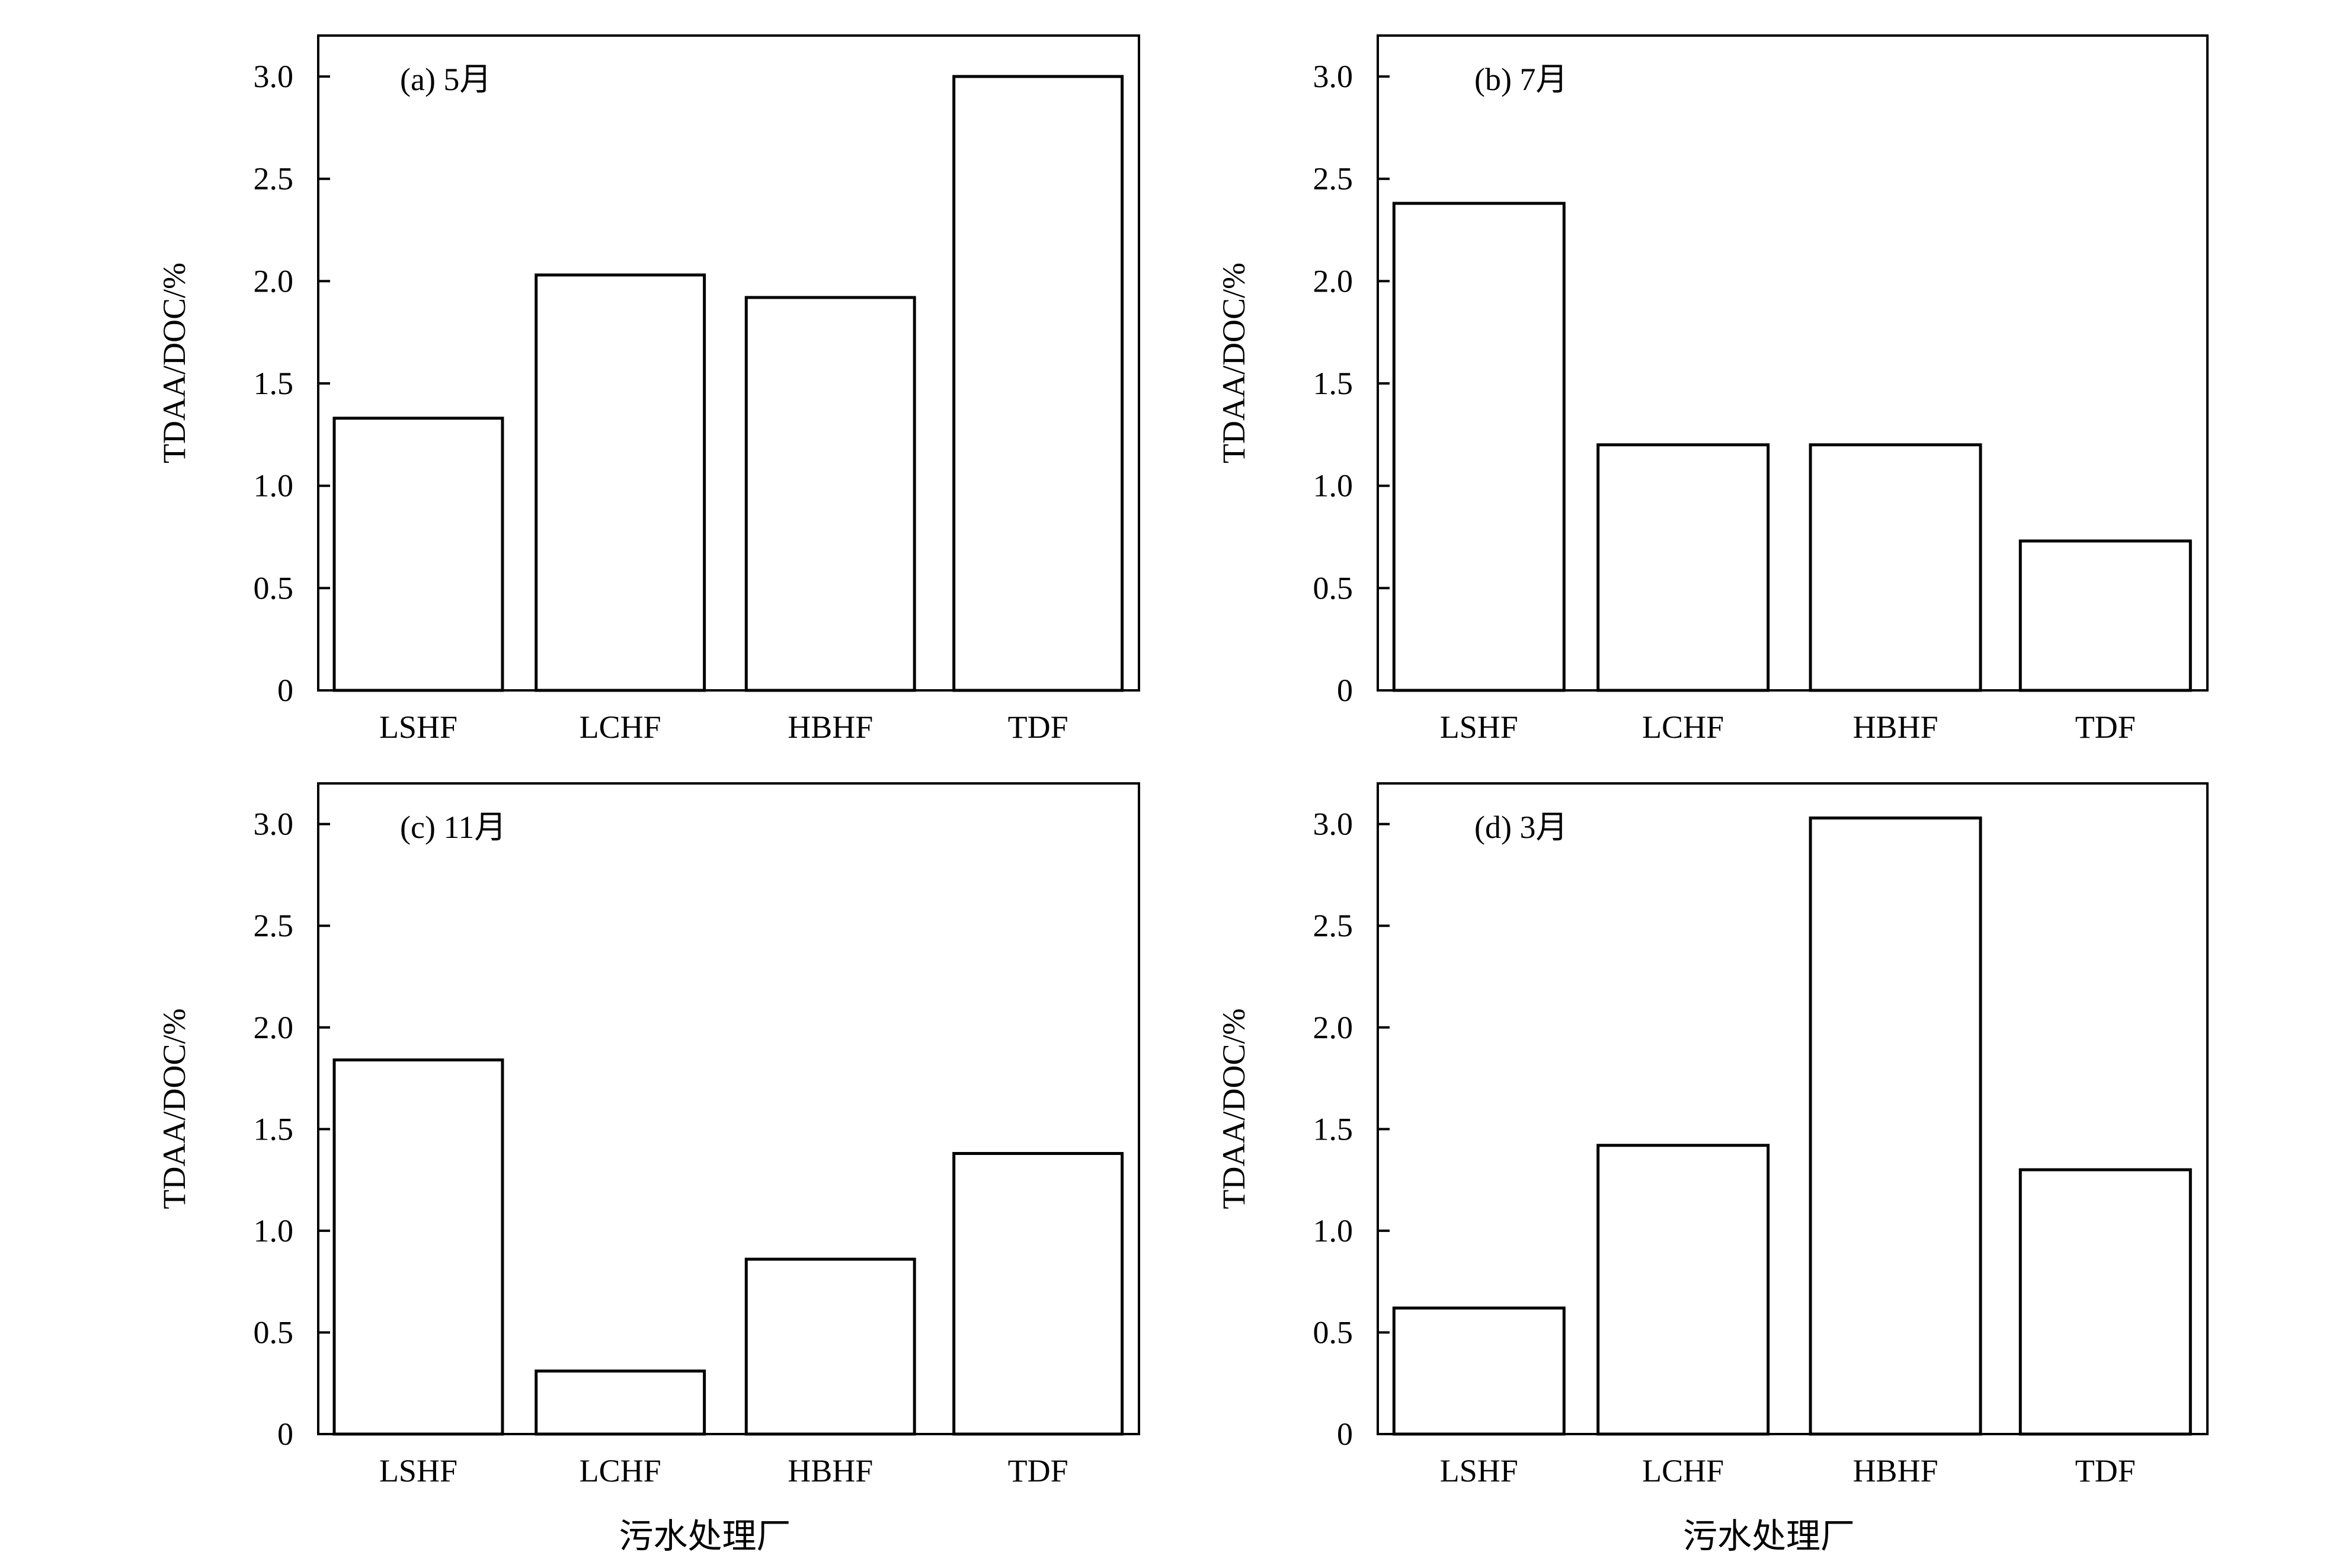 Image resolution: width=2352 pixels, height=1568 pixels. What do you see at coordinates (620, 1471) in the screenshot?
I see `chart-2-xtick-label: LCHF` at bounding box center [620, 1471].